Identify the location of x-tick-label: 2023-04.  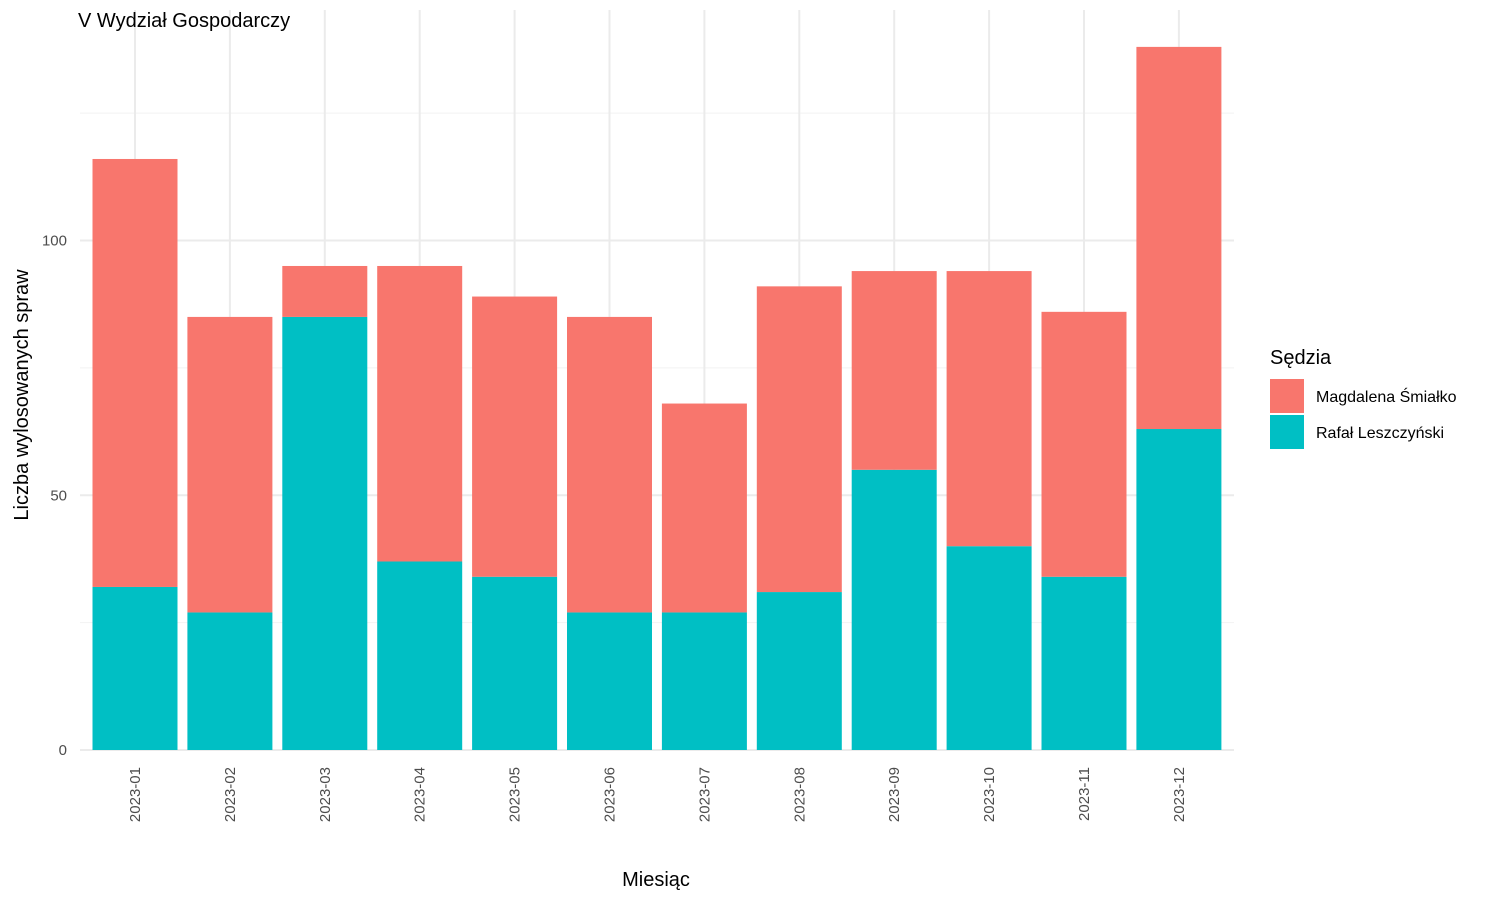
(420, 794).